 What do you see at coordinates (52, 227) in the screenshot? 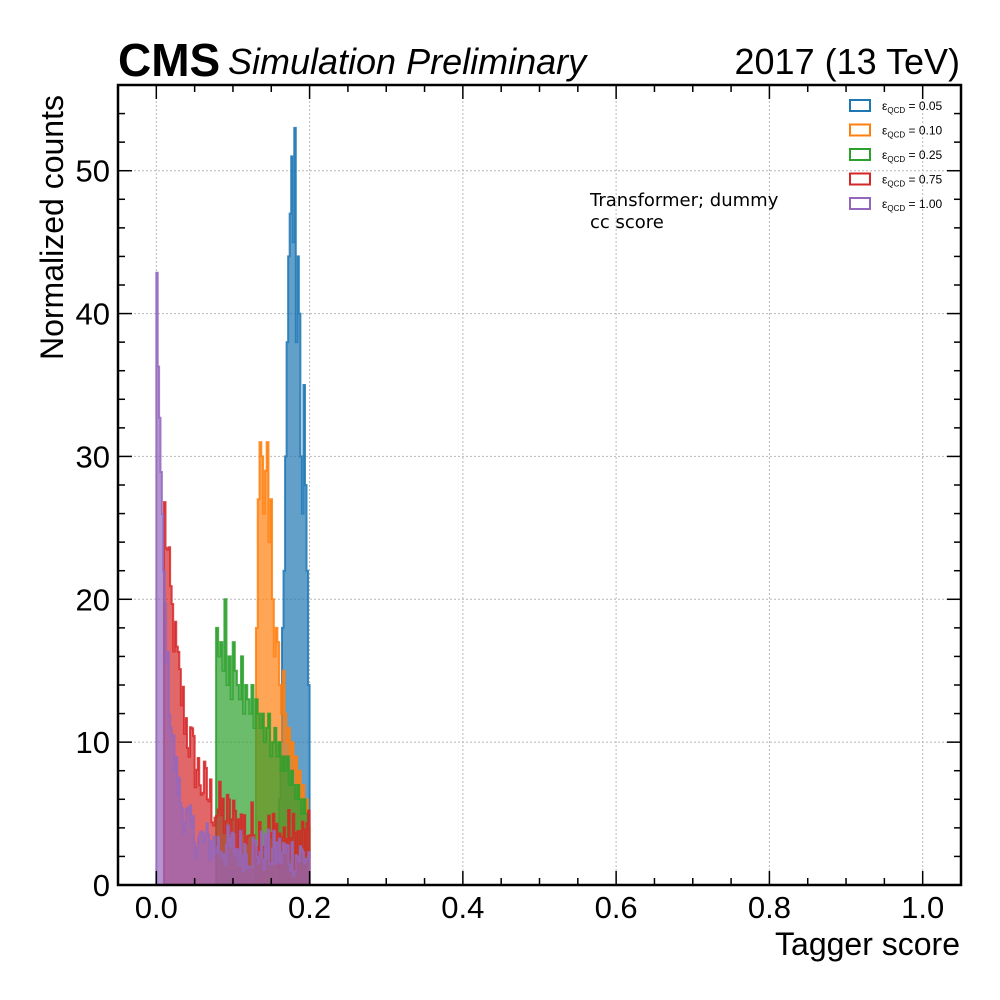
I see `y-axis-title: Normalized counts` at bounding box center [52, 227].